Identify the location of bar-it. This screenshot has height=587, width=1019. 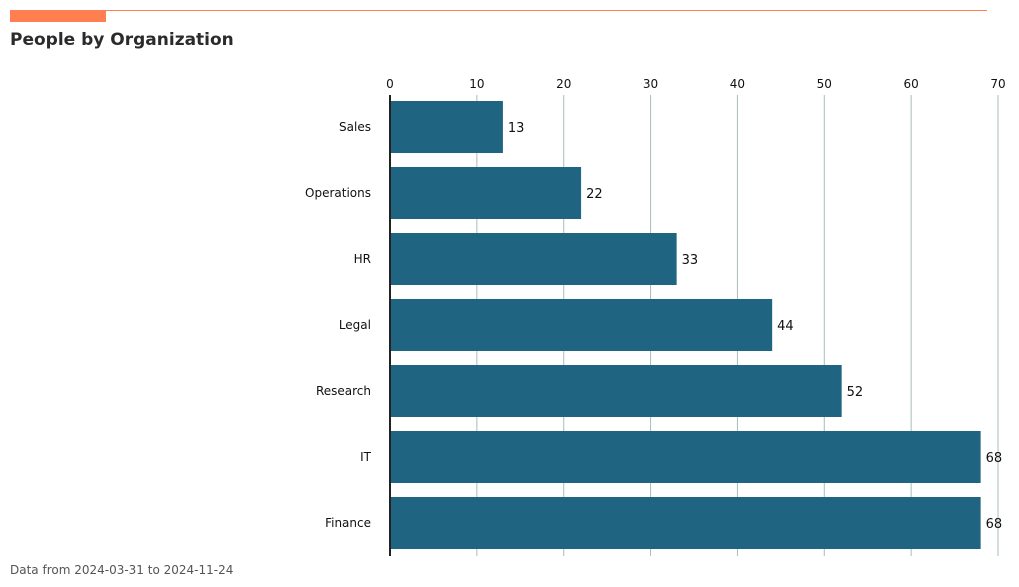
(685, 457).